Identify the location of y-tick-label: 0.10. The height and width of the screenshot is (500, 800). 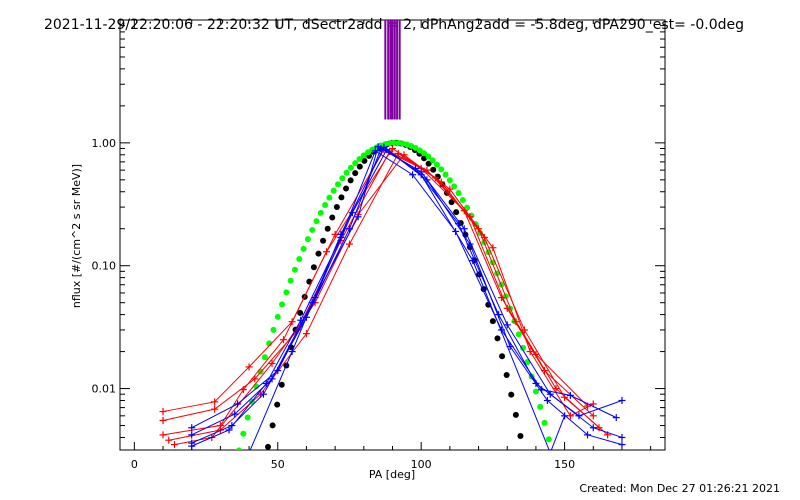
(104, 266).